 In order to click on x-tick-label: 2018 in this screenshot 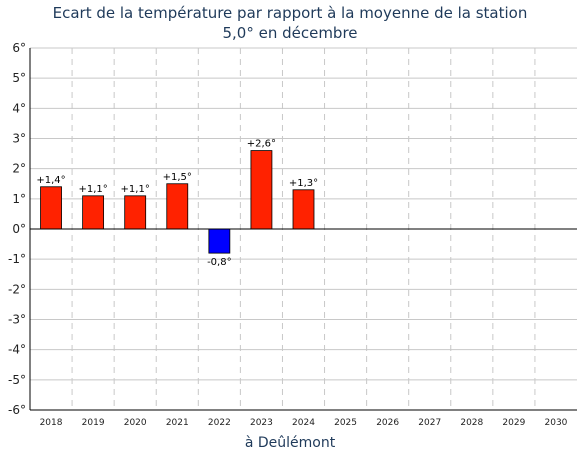, I will do `click(51, 423)`.